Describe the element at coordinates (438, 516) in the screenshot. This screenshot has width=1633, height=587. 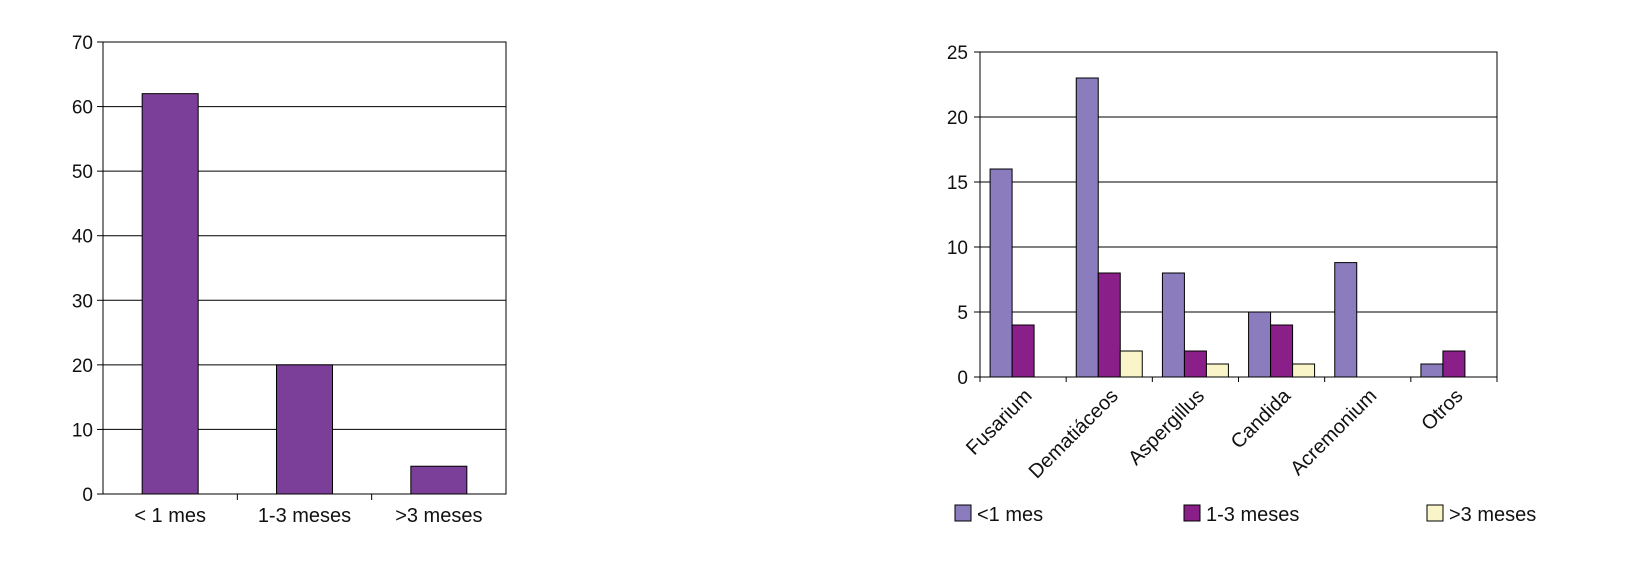
I see `x-category-label: >3 meses` at that location.